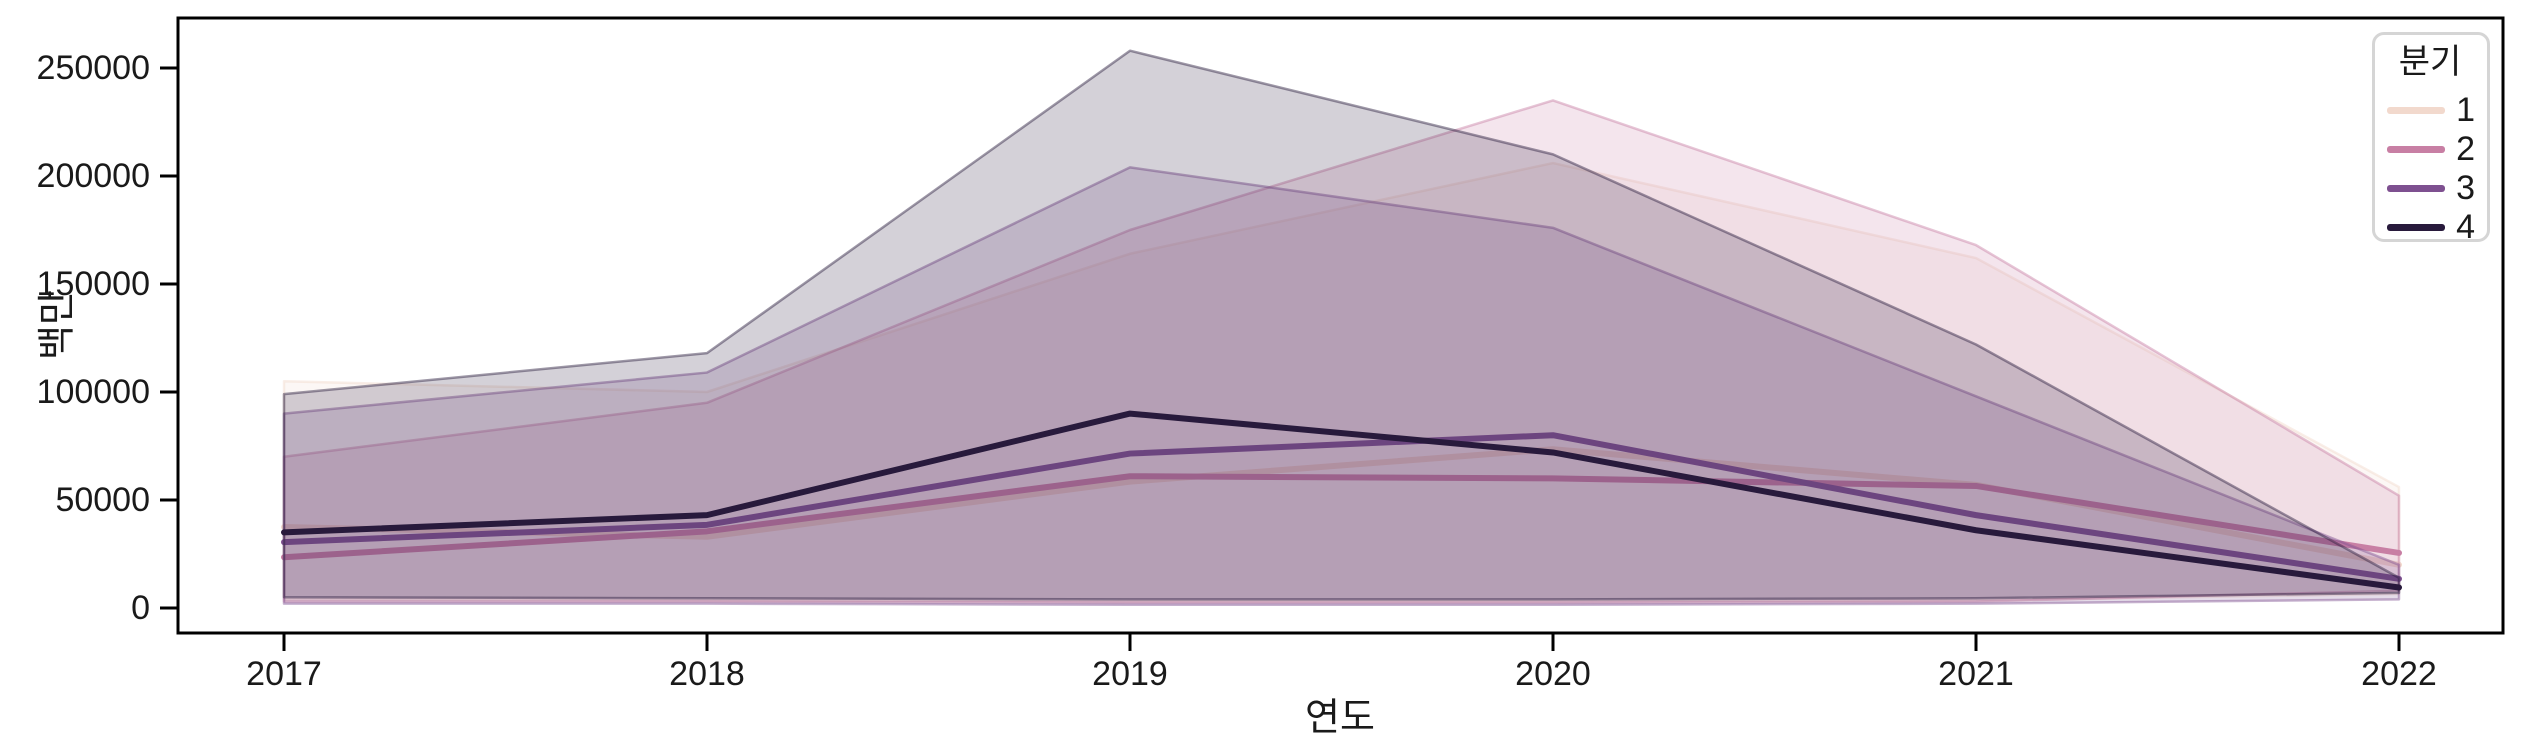 Image resolution: width=2523 pixels, height=738 pixels. I want to click on x-tick-label: 2017, so click(284, 674).